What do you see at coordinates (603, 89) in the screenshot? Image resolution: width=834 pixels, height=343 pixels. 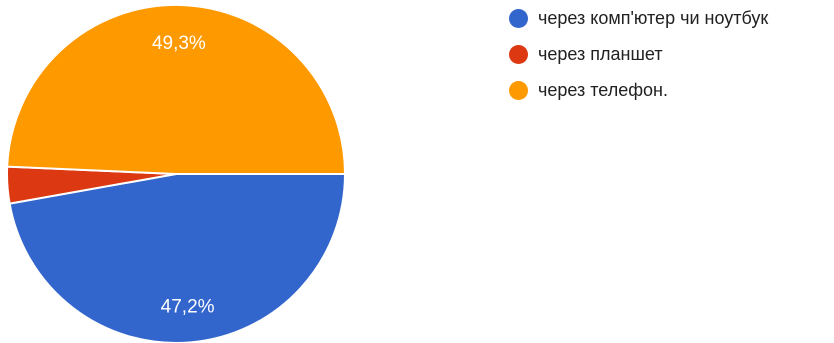 I see `legend-label: через телефон.` at bounding box center [603, 89].